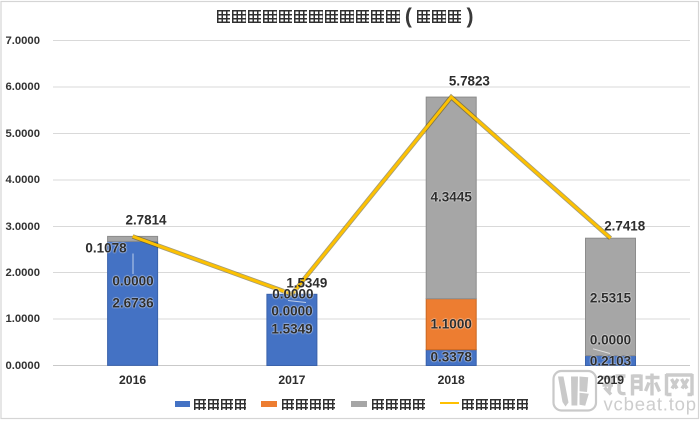 This screenshot has width=700, height=421. Describe the element at coordinates (650, 404) in the screenshot. I see `svg-text: vcbeat.top` at that location.